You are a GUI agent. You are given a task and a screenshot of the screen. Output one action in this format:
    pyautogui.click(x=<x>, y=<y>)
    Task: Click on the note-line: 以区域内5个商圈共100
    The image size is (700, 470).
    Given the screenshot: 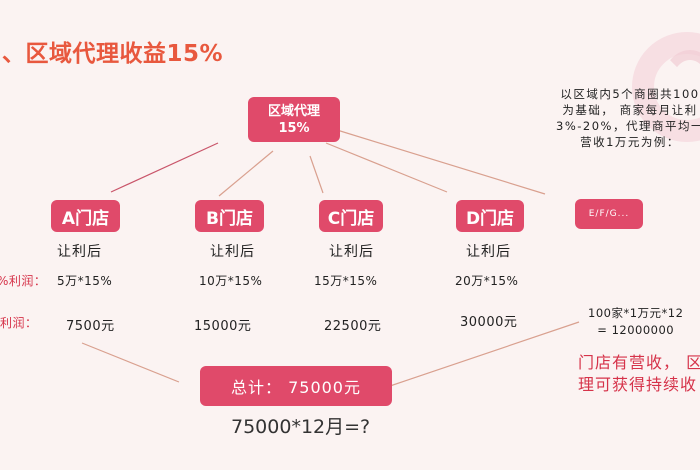 What is the action you would take?
    pyautogui.click(x=630, y=94)
    